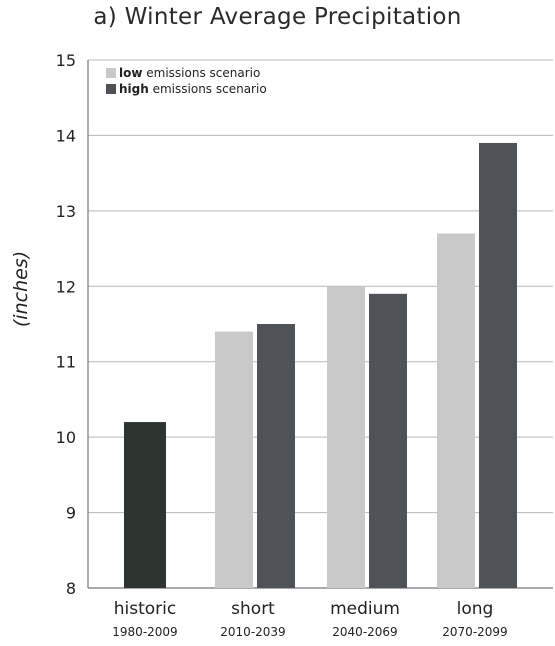 Image resolution: width=555 pixels, height=646 pixels. I want to click on bar-historic, so click(145, 505).